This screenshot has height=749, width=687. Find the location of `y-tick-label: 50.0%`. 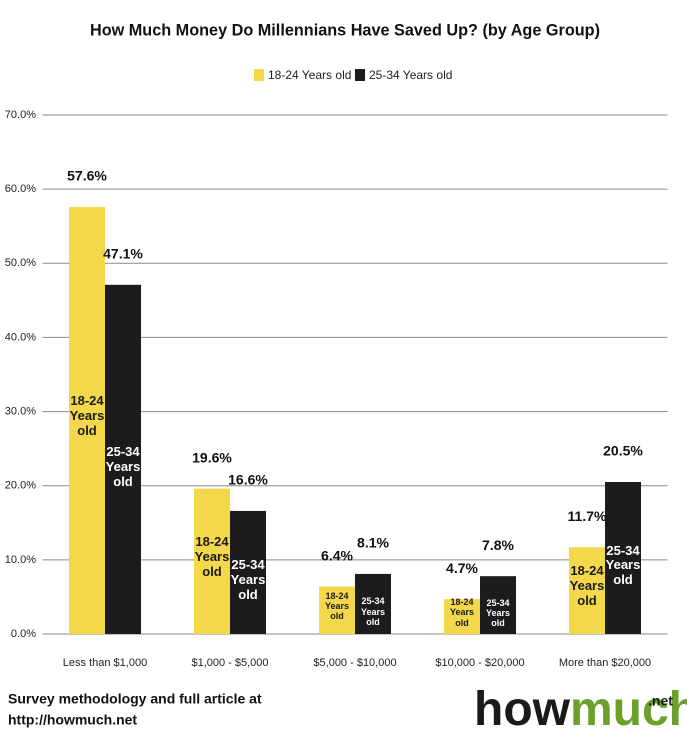

y-tick-label: 50.0% is located at coordinates (20, 263).